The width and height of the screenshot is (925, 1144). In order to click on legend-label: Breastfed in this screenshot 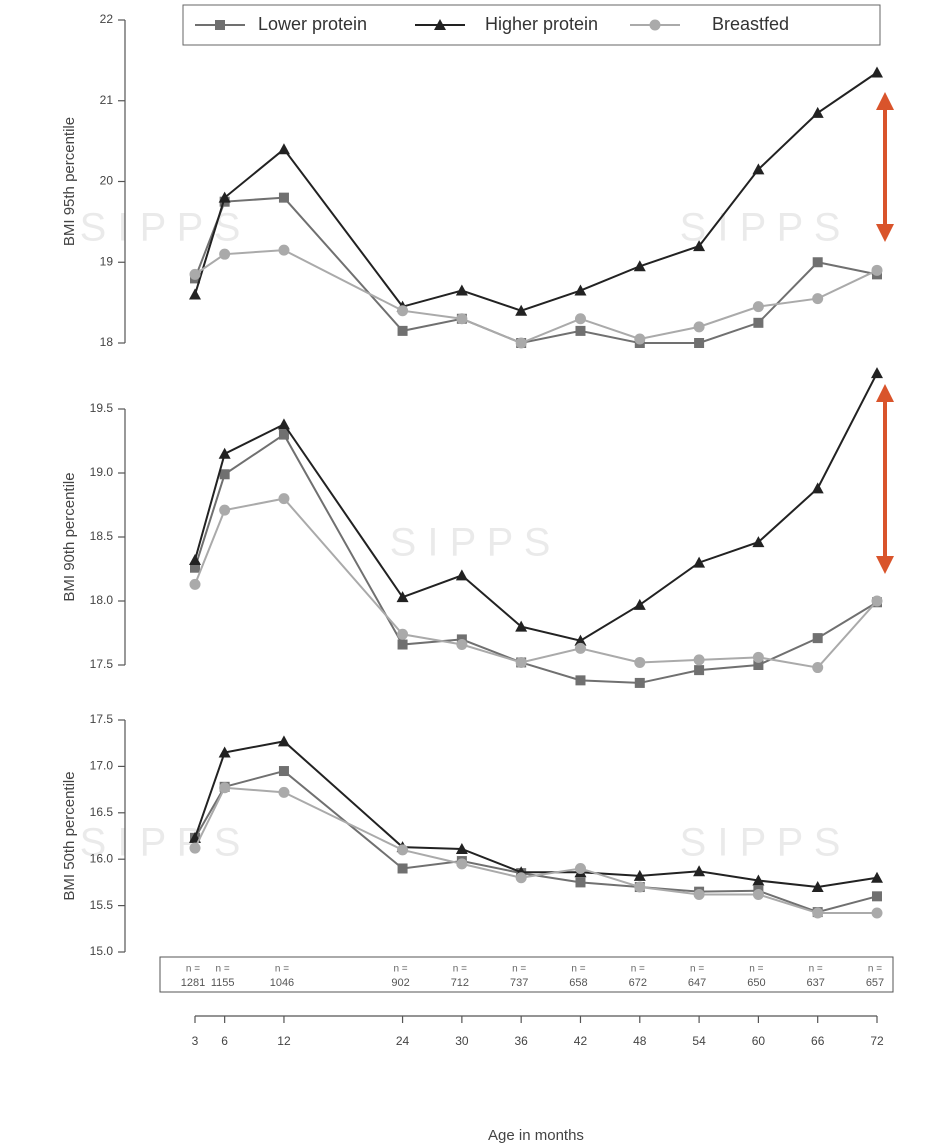, I will do `click(750, 24)`.